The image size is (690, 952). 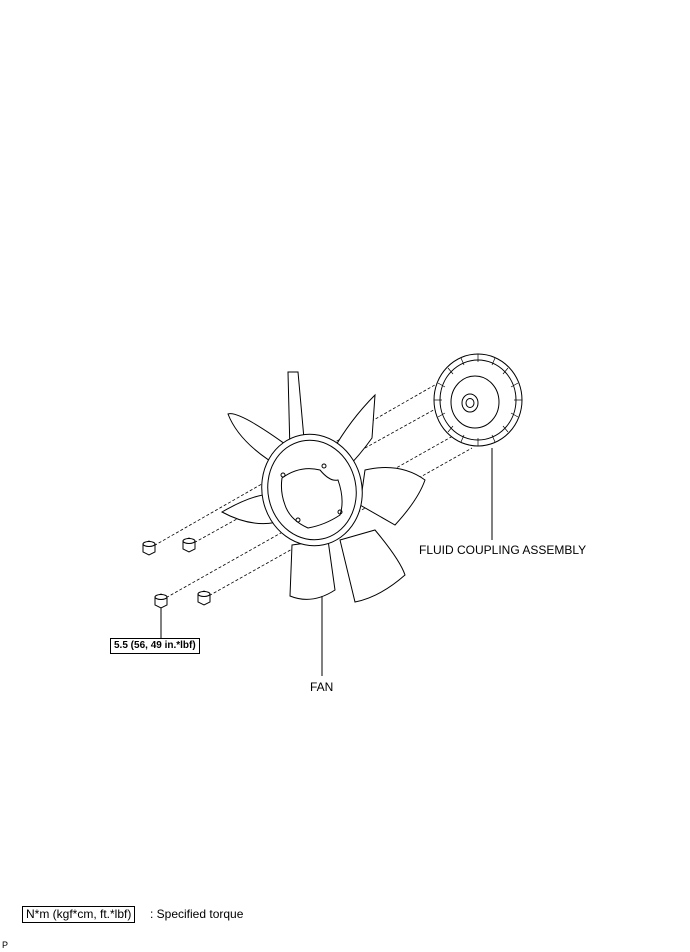 I want to click on legend-specified-torque-text: : Specified torque, so click(x=197, y=914).